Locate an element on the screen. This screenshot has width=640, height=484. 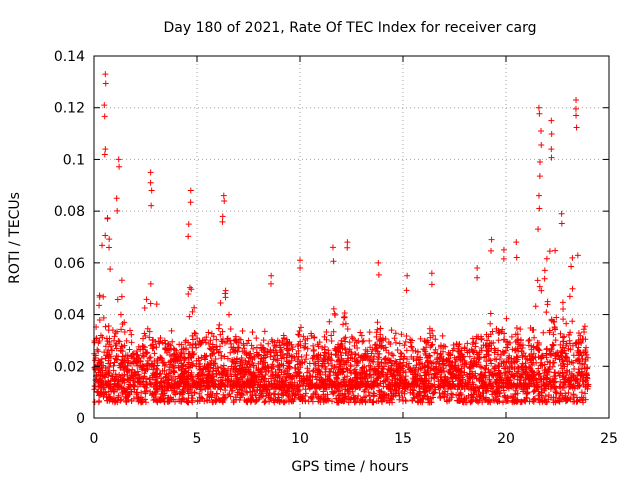
x-tick-label: 20 is located at coordinates (506, 439).